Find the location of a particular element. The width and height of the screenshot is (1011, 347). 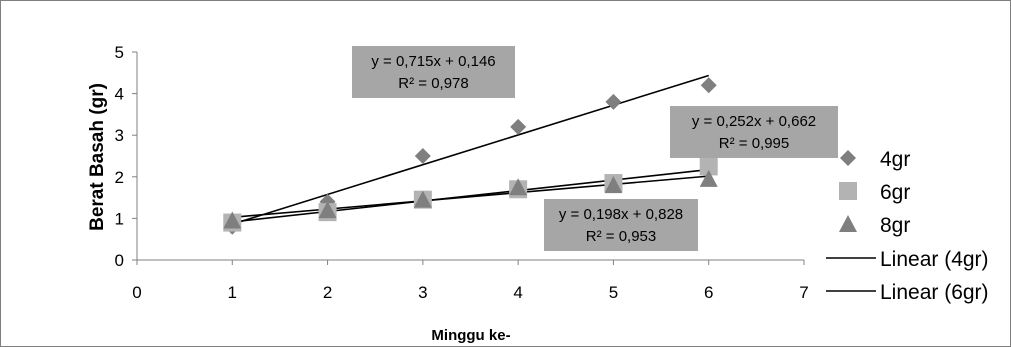

r-squared-text: R² = 0,953 is located at coordinates (621, 236).